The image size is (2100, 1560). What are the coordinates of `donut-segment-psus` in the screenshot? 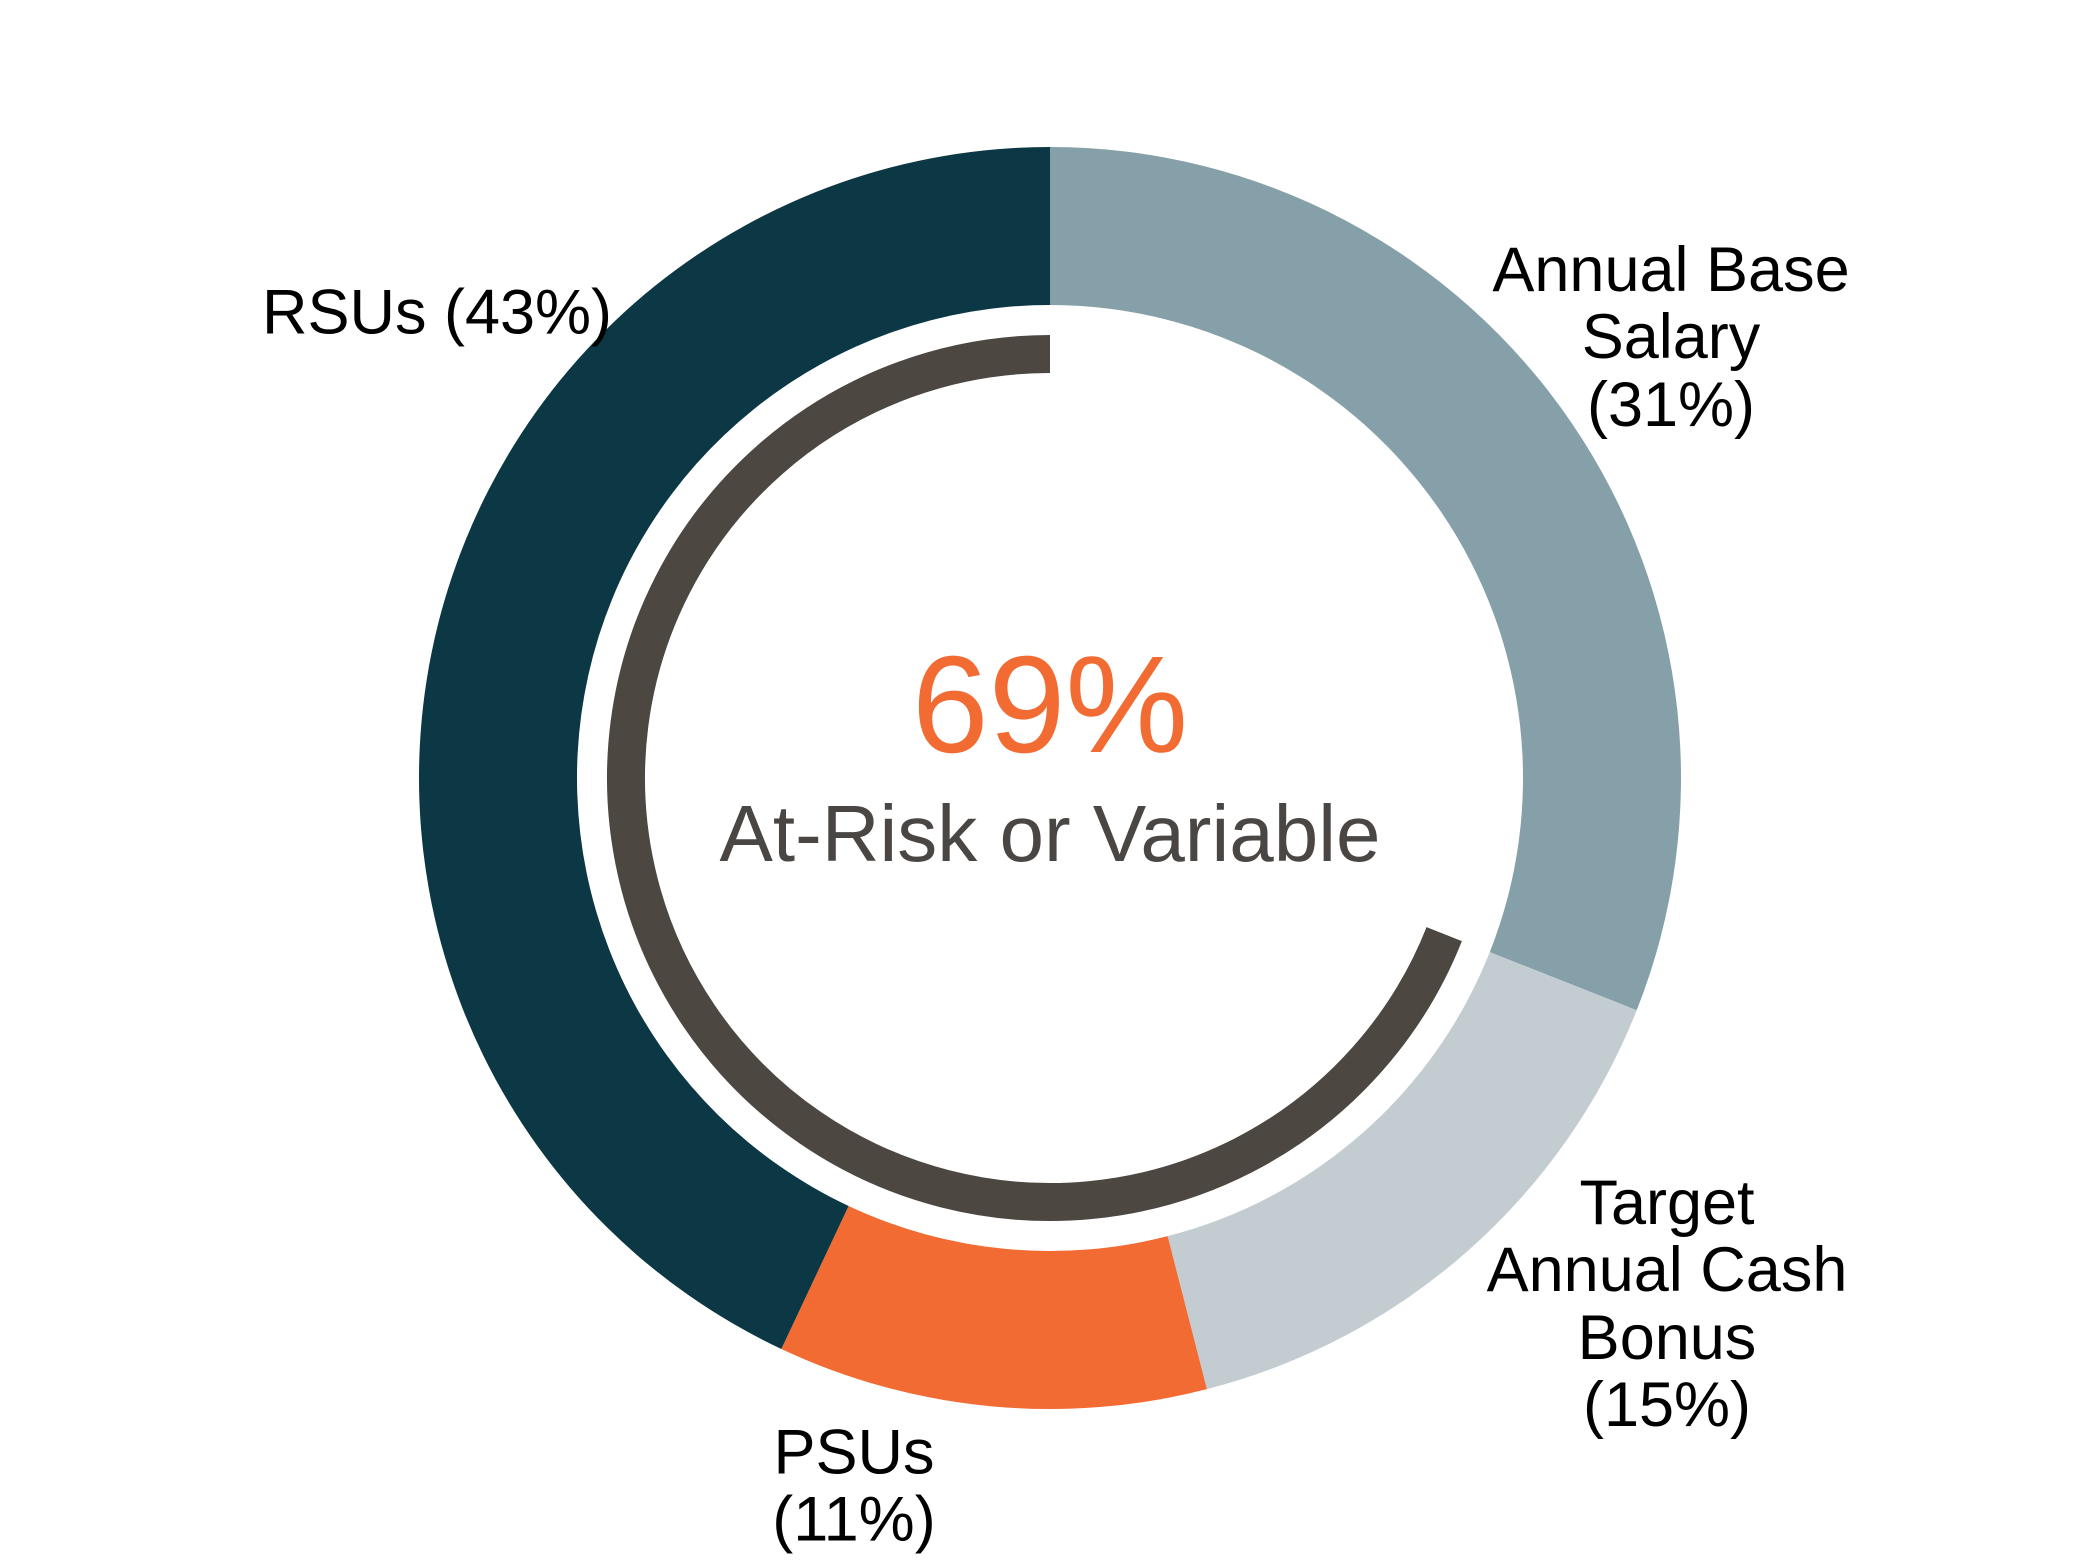 It's located at (994, 1307).